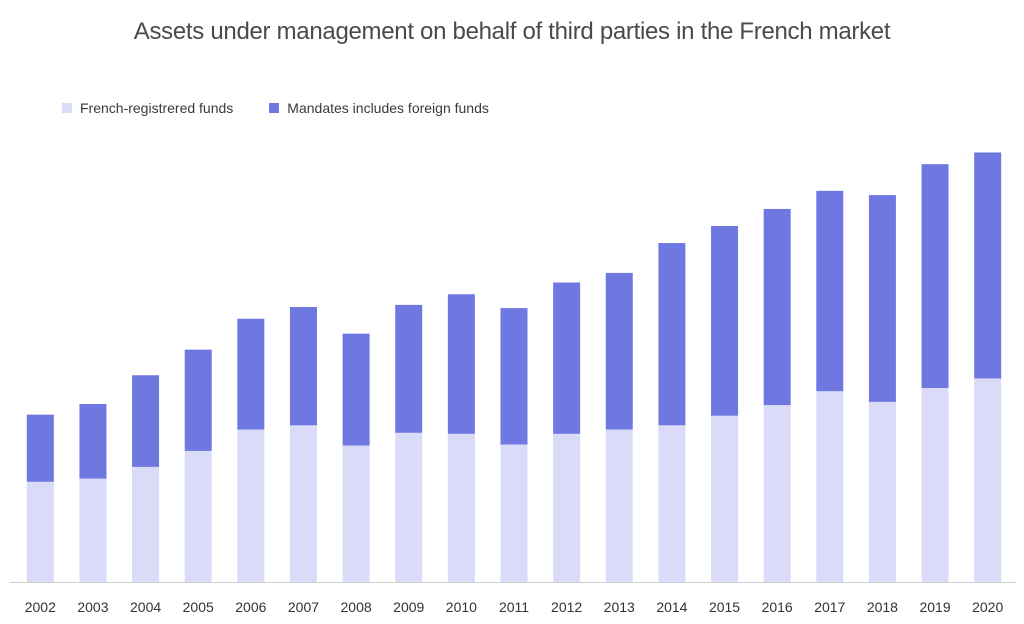 This screenshot has width=1024, height=624. Describe the element at coordinates (777, 307) in the screenshot. I see `bar-mandates-2016` at that location.